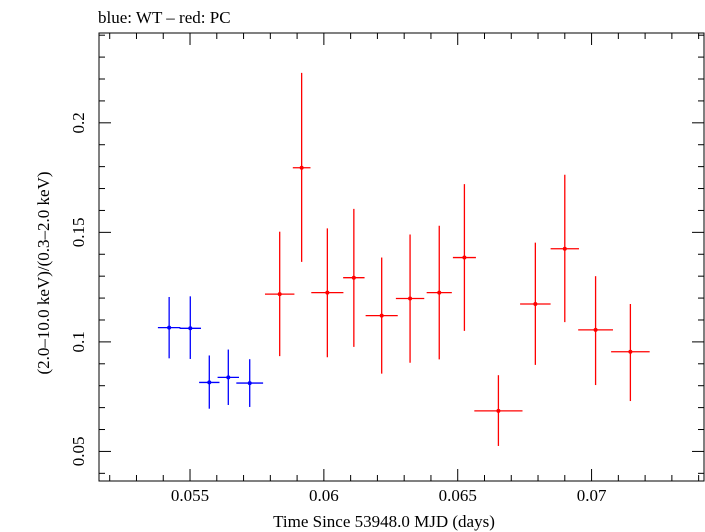 The image size is (705, 532). I want to click on x-tick-label: 0.07, so click(592, 495).